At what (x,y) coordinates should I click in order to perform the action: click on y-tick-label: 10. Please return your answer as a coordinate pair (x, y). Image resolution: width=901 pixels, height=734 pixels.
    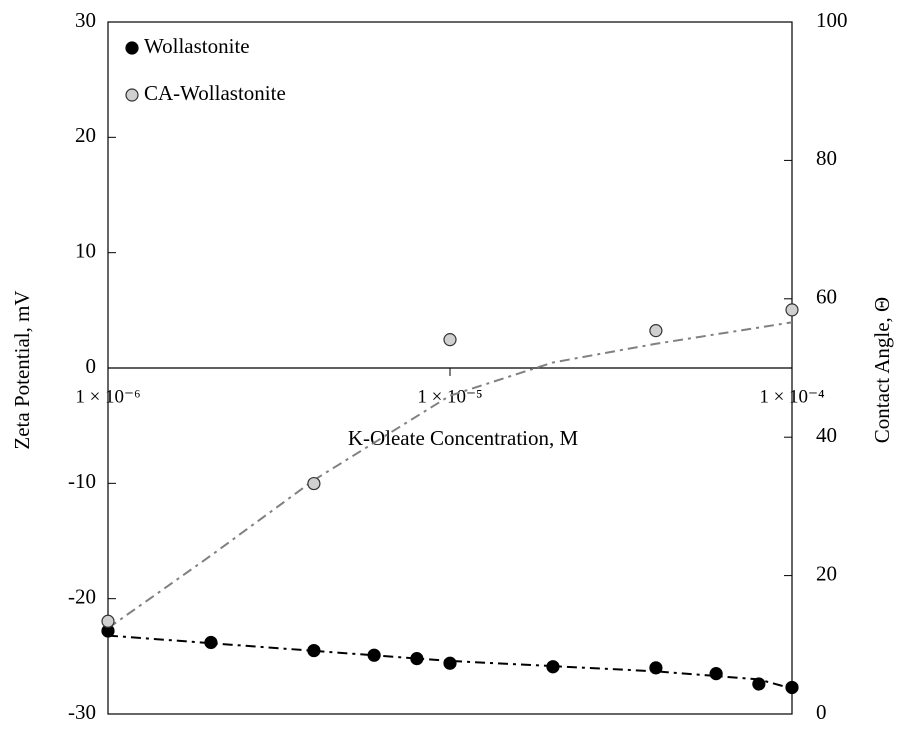
    Looking at the image, I should click on (85, 250).